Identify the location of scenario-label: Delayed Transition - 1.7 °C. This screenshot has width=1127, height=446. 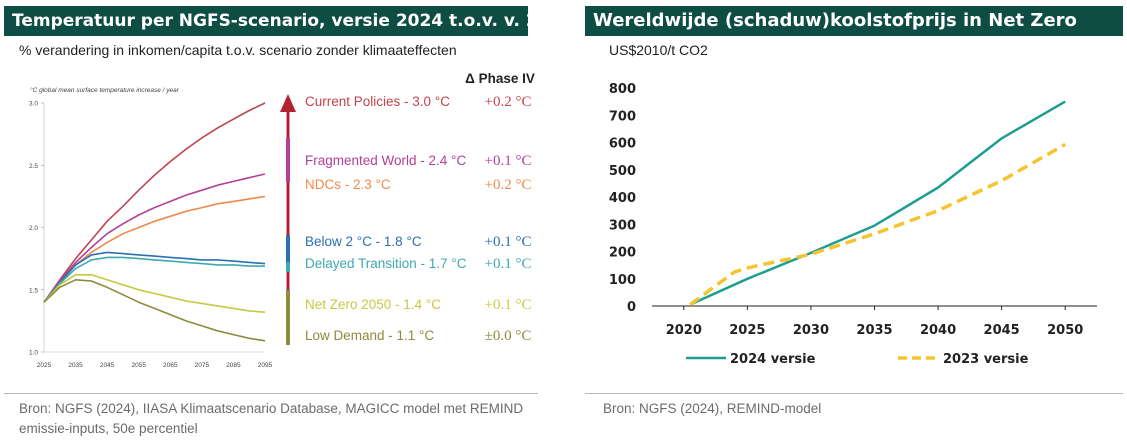
(386, 263).